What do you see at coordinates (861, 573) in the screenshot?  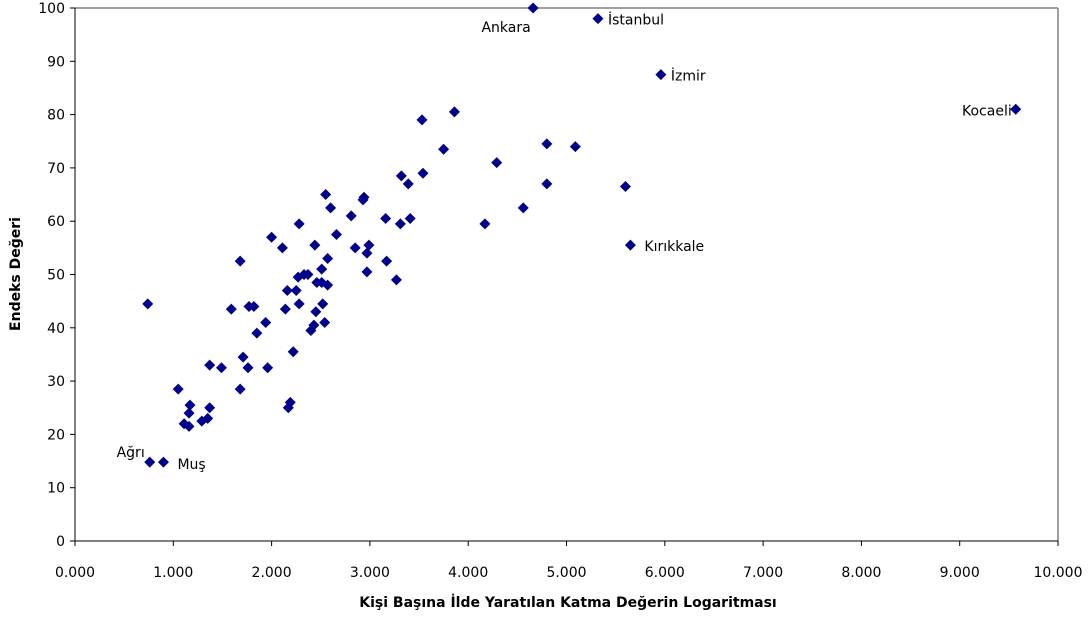 I see `x-tick-label: 8.000` at bounding box center [861, 573].